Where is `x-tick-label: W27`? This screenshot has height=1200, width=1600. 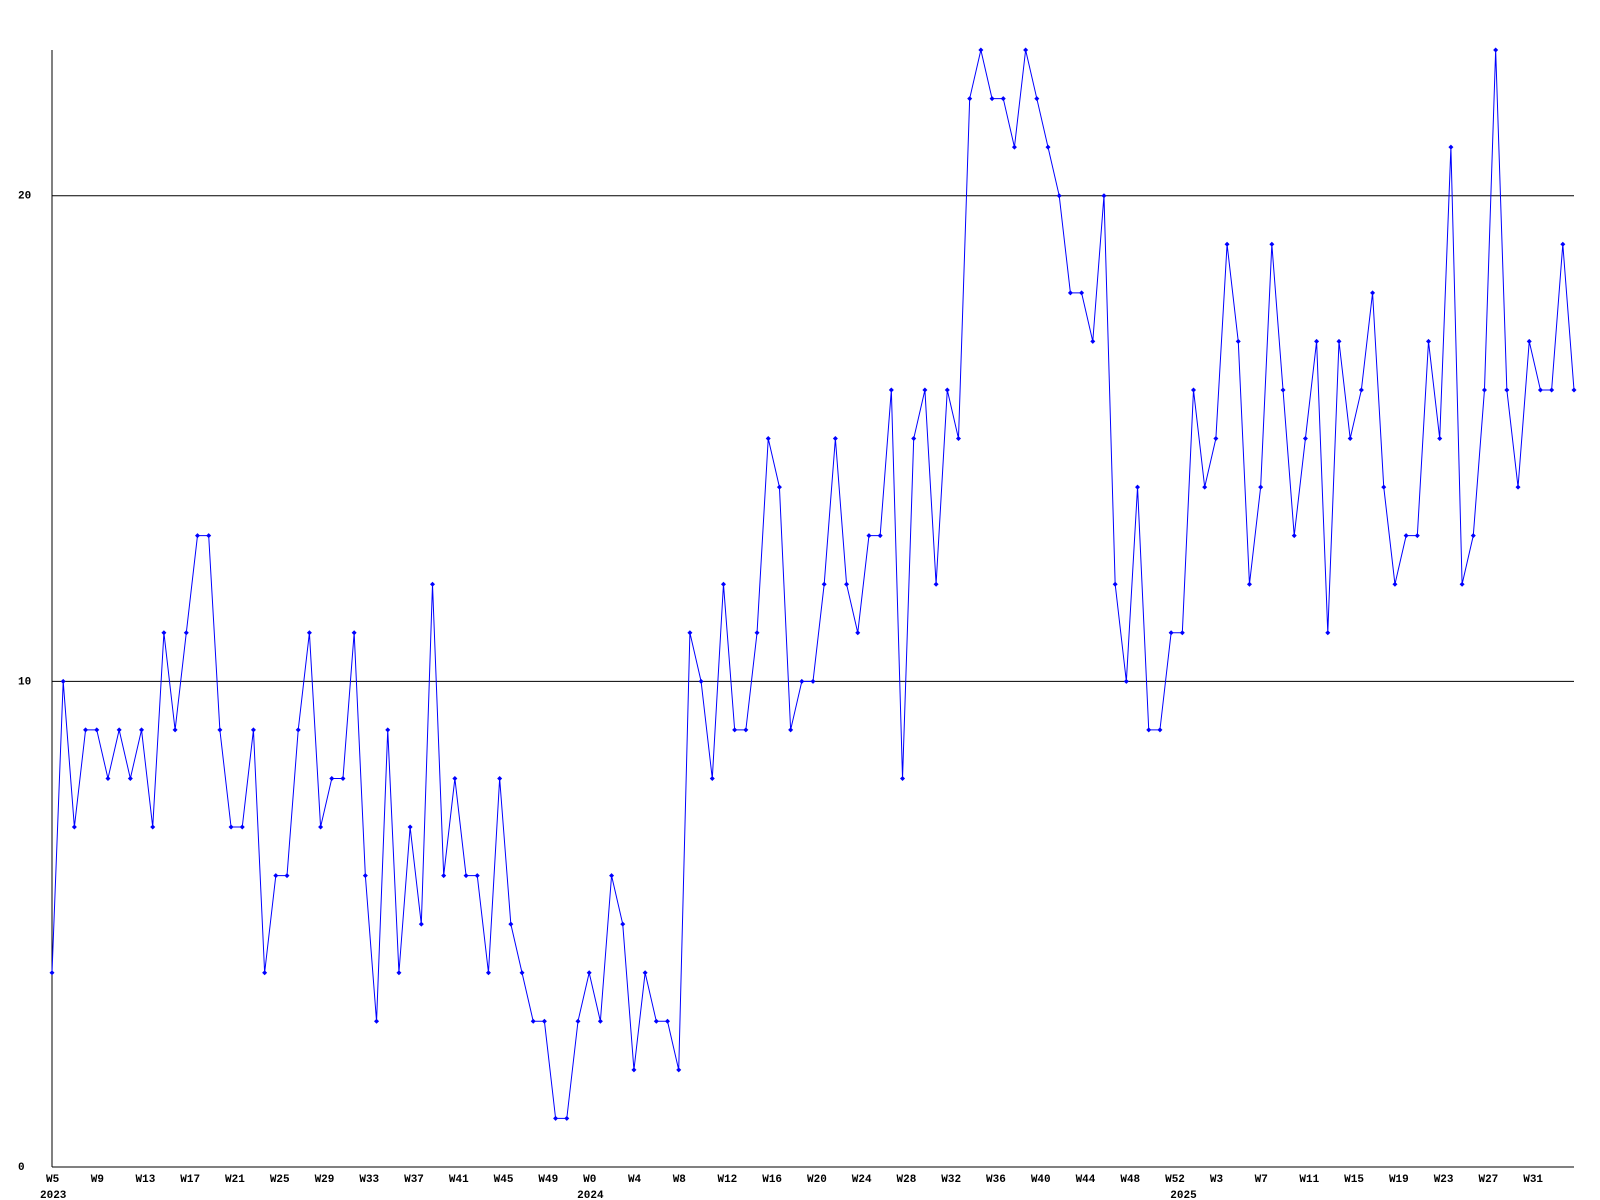
x-tick-label: W27 is located at coordinates (1488, 1180).